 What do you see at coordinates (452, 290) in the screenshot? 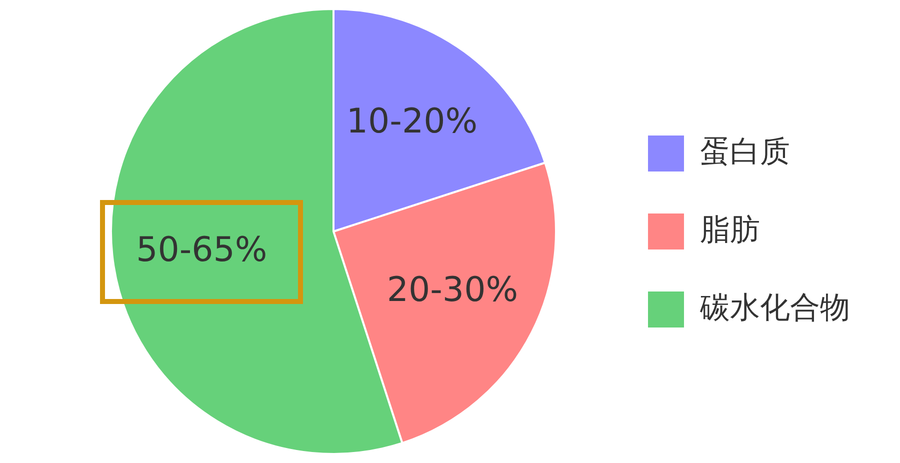
I see `text: 20-30%` at bounding box center [452, 290].